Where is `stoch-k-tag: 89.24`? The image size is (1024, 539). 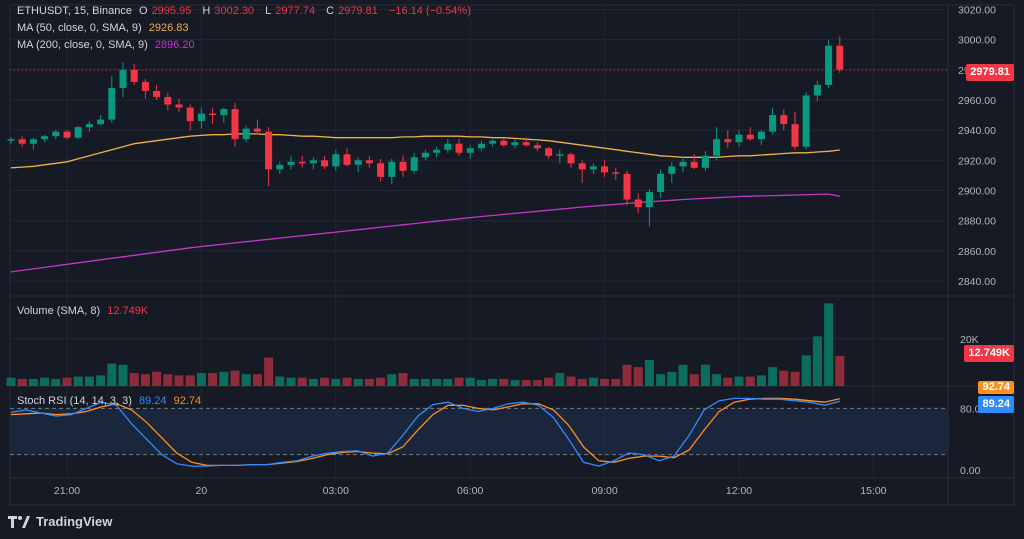
stoch-k-tag: 89.24 is located at coordinates (996, 404).